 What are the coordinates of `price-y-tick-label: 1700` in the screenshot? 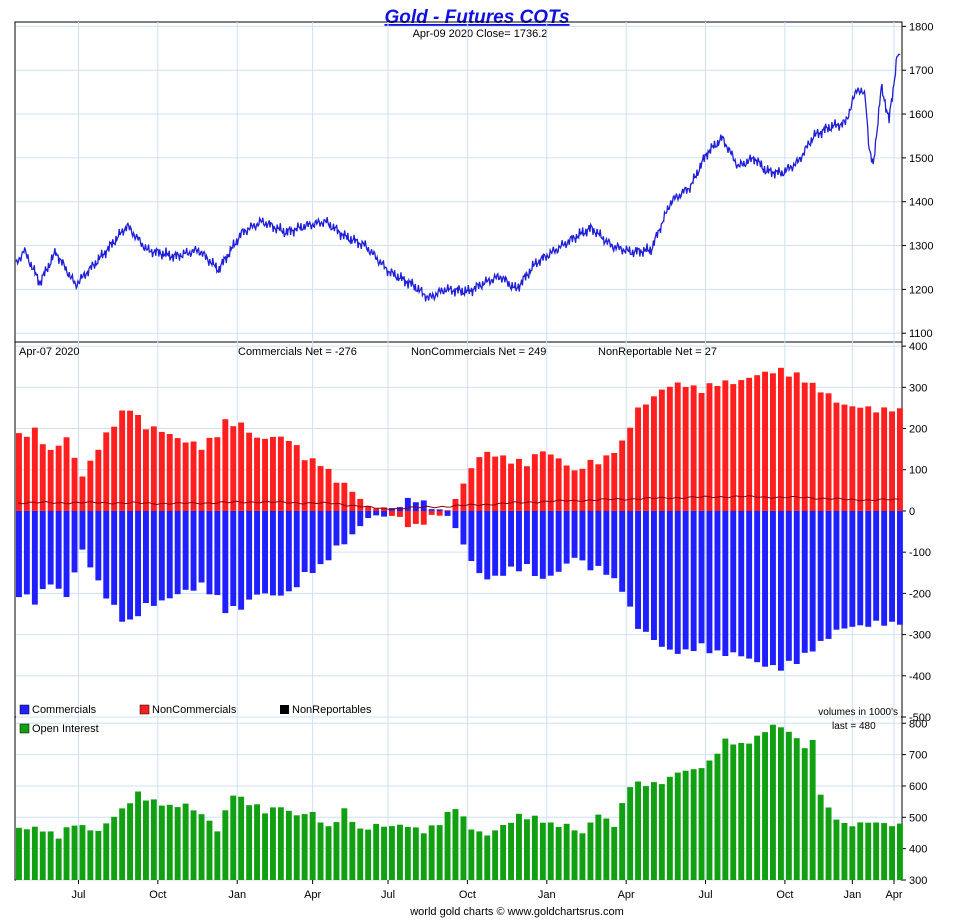 It's located at (921, 71).